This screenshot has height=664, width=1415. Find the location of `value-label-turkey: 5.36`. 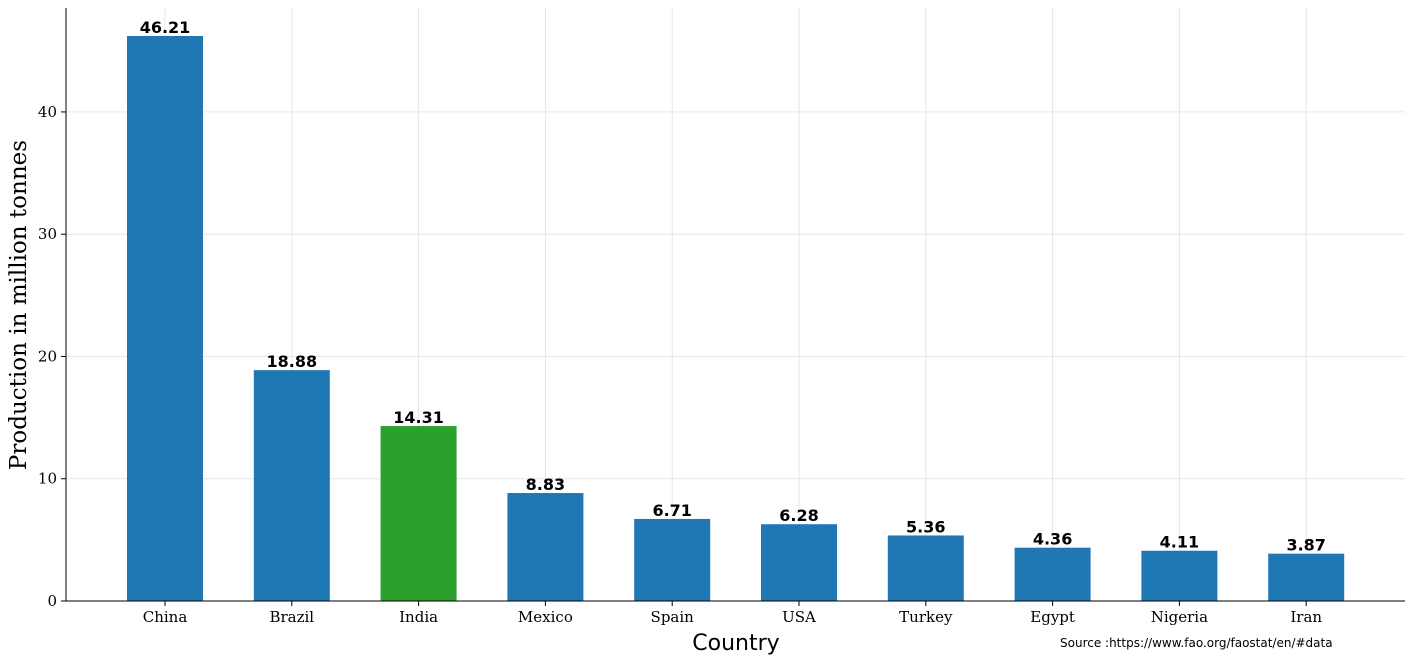

value-label-turkey: 5.36 is located at coordinates (925, 526).